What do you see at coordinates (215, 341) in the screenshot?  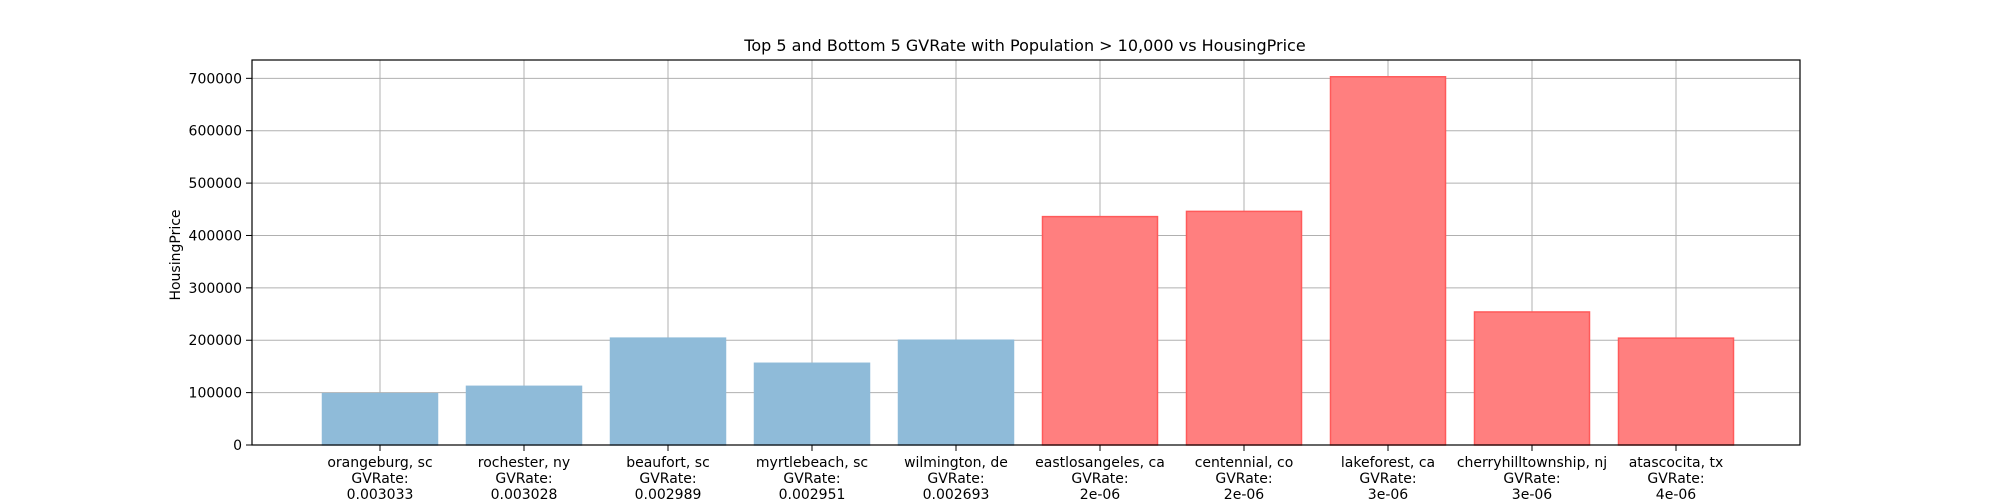 I see `y-tick-label: 200000` at bounding box center [215, 341].